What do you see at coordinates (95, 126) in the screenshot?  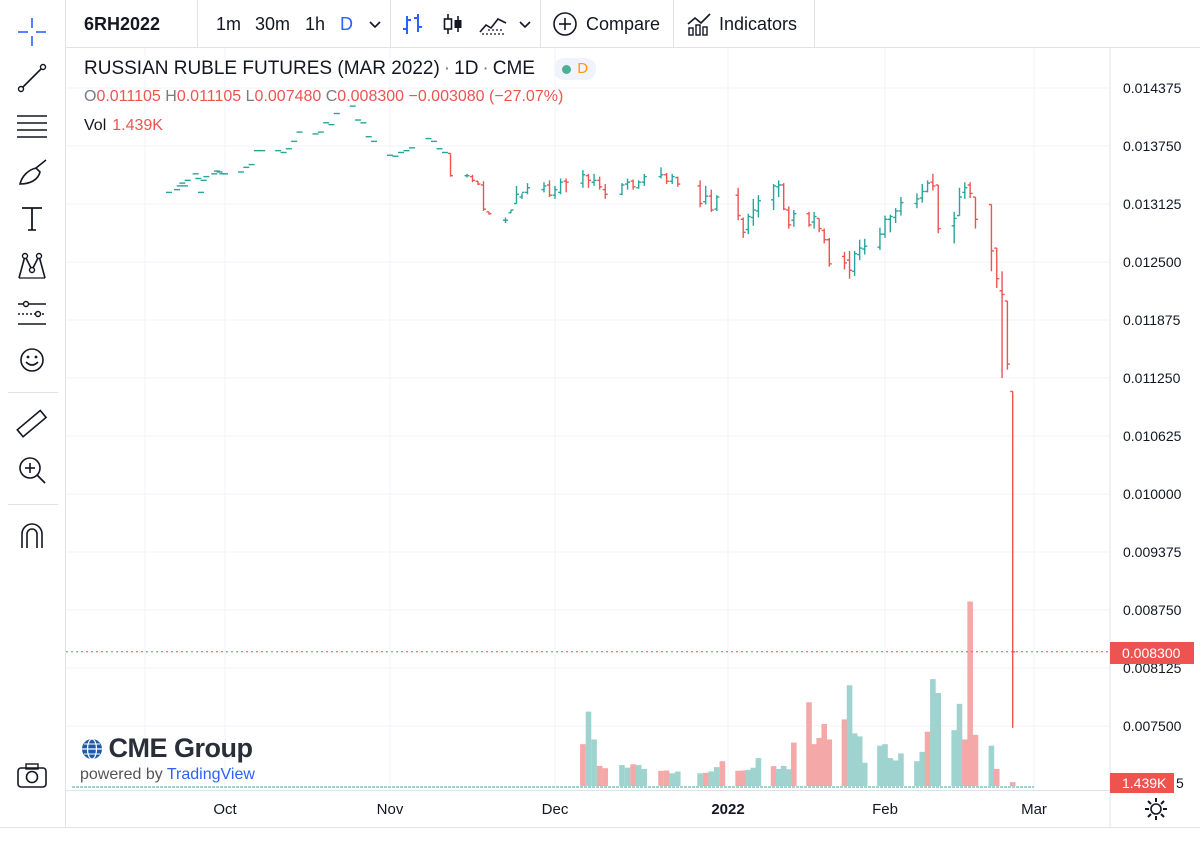 I see `volume-label: Vol` at bounding box center [95, 126].